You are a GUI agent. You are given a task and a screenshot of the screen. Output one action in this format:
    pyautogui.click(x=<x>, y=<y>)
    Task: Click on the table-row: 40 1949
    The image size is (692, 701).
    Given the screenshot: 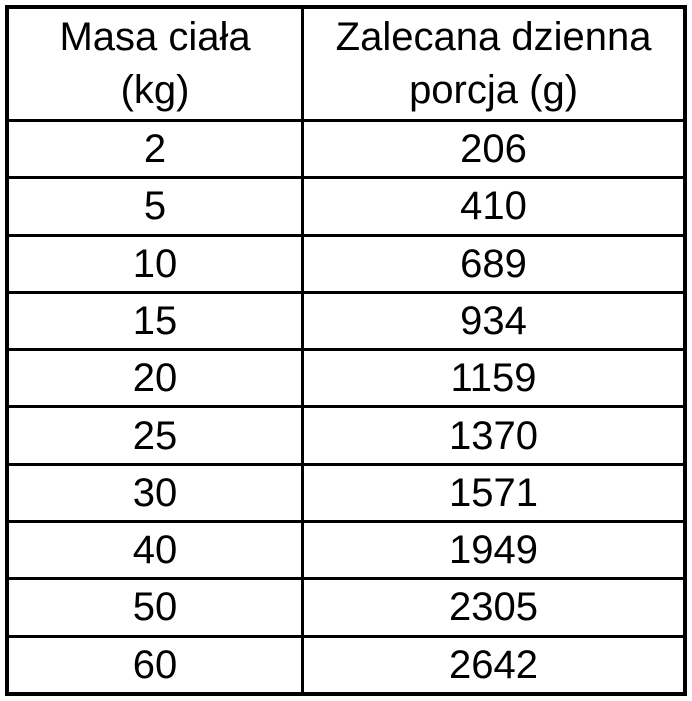 What is the action you would take?
    pyautogui.click(x=346, y=550)
    